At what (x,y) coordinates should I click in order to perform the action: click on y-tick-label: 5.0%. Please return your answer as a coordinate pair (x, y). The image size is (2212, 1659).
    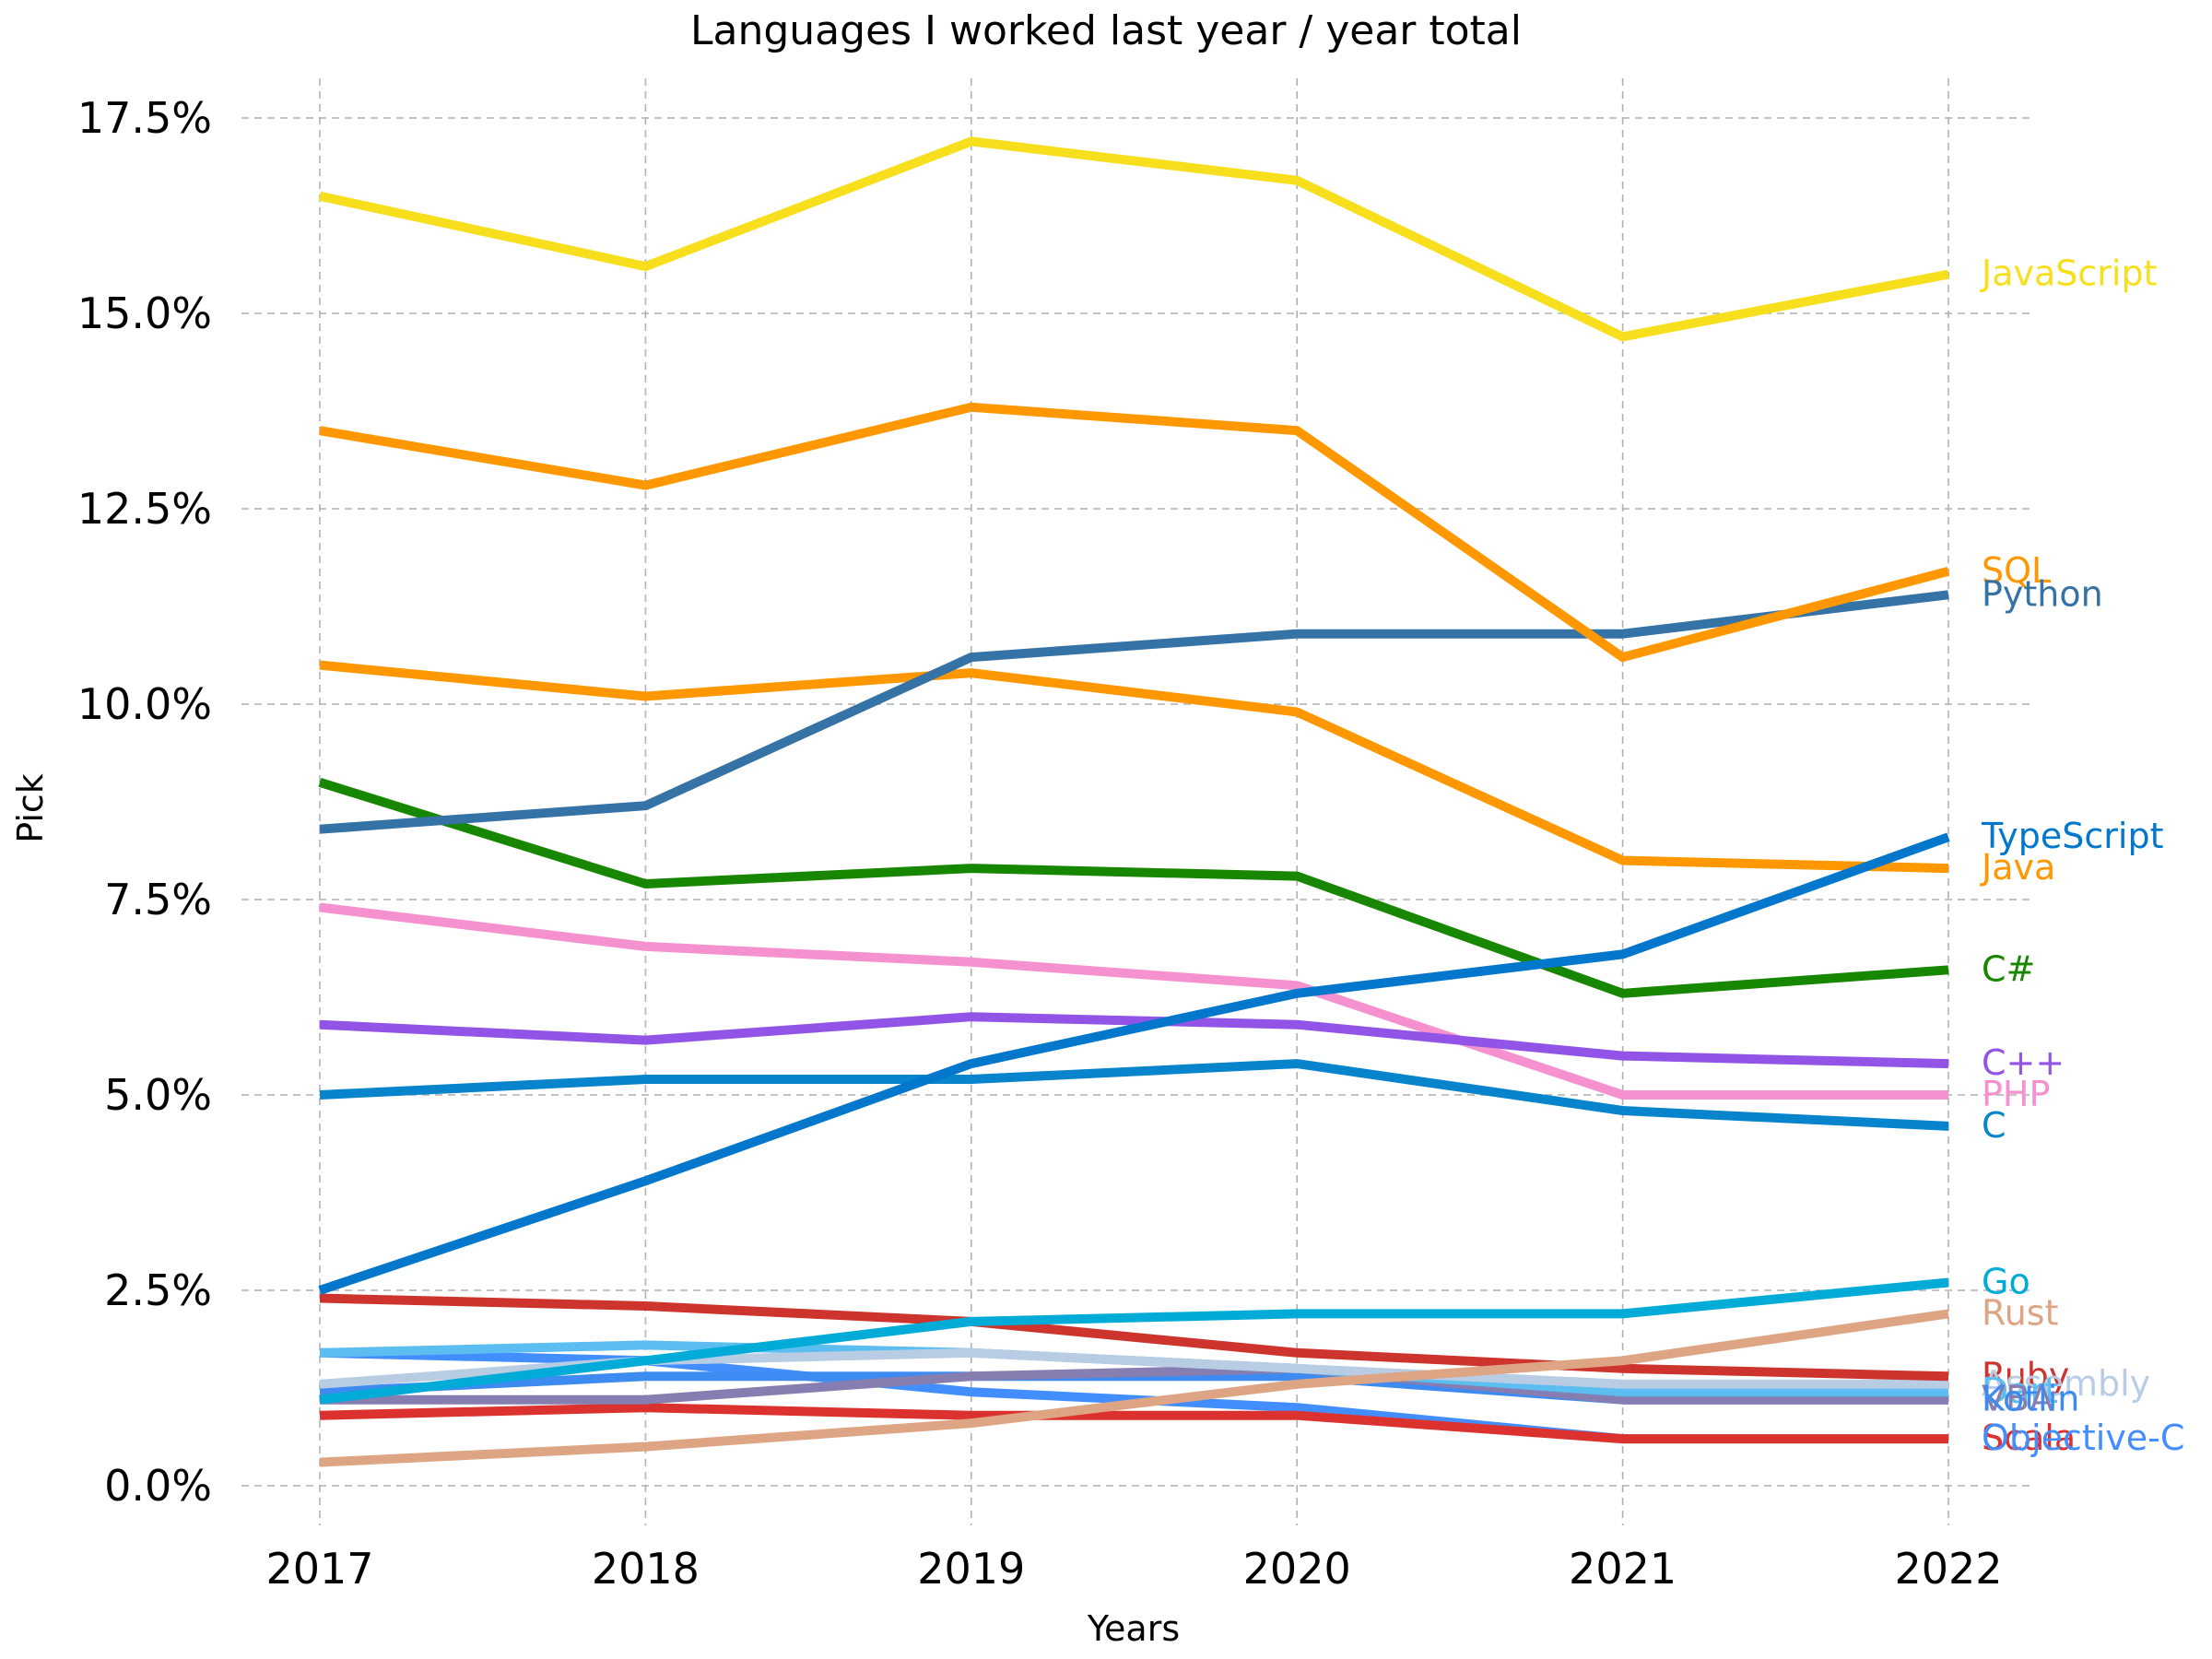
    Looking at the image, I should click on (158, 1095).